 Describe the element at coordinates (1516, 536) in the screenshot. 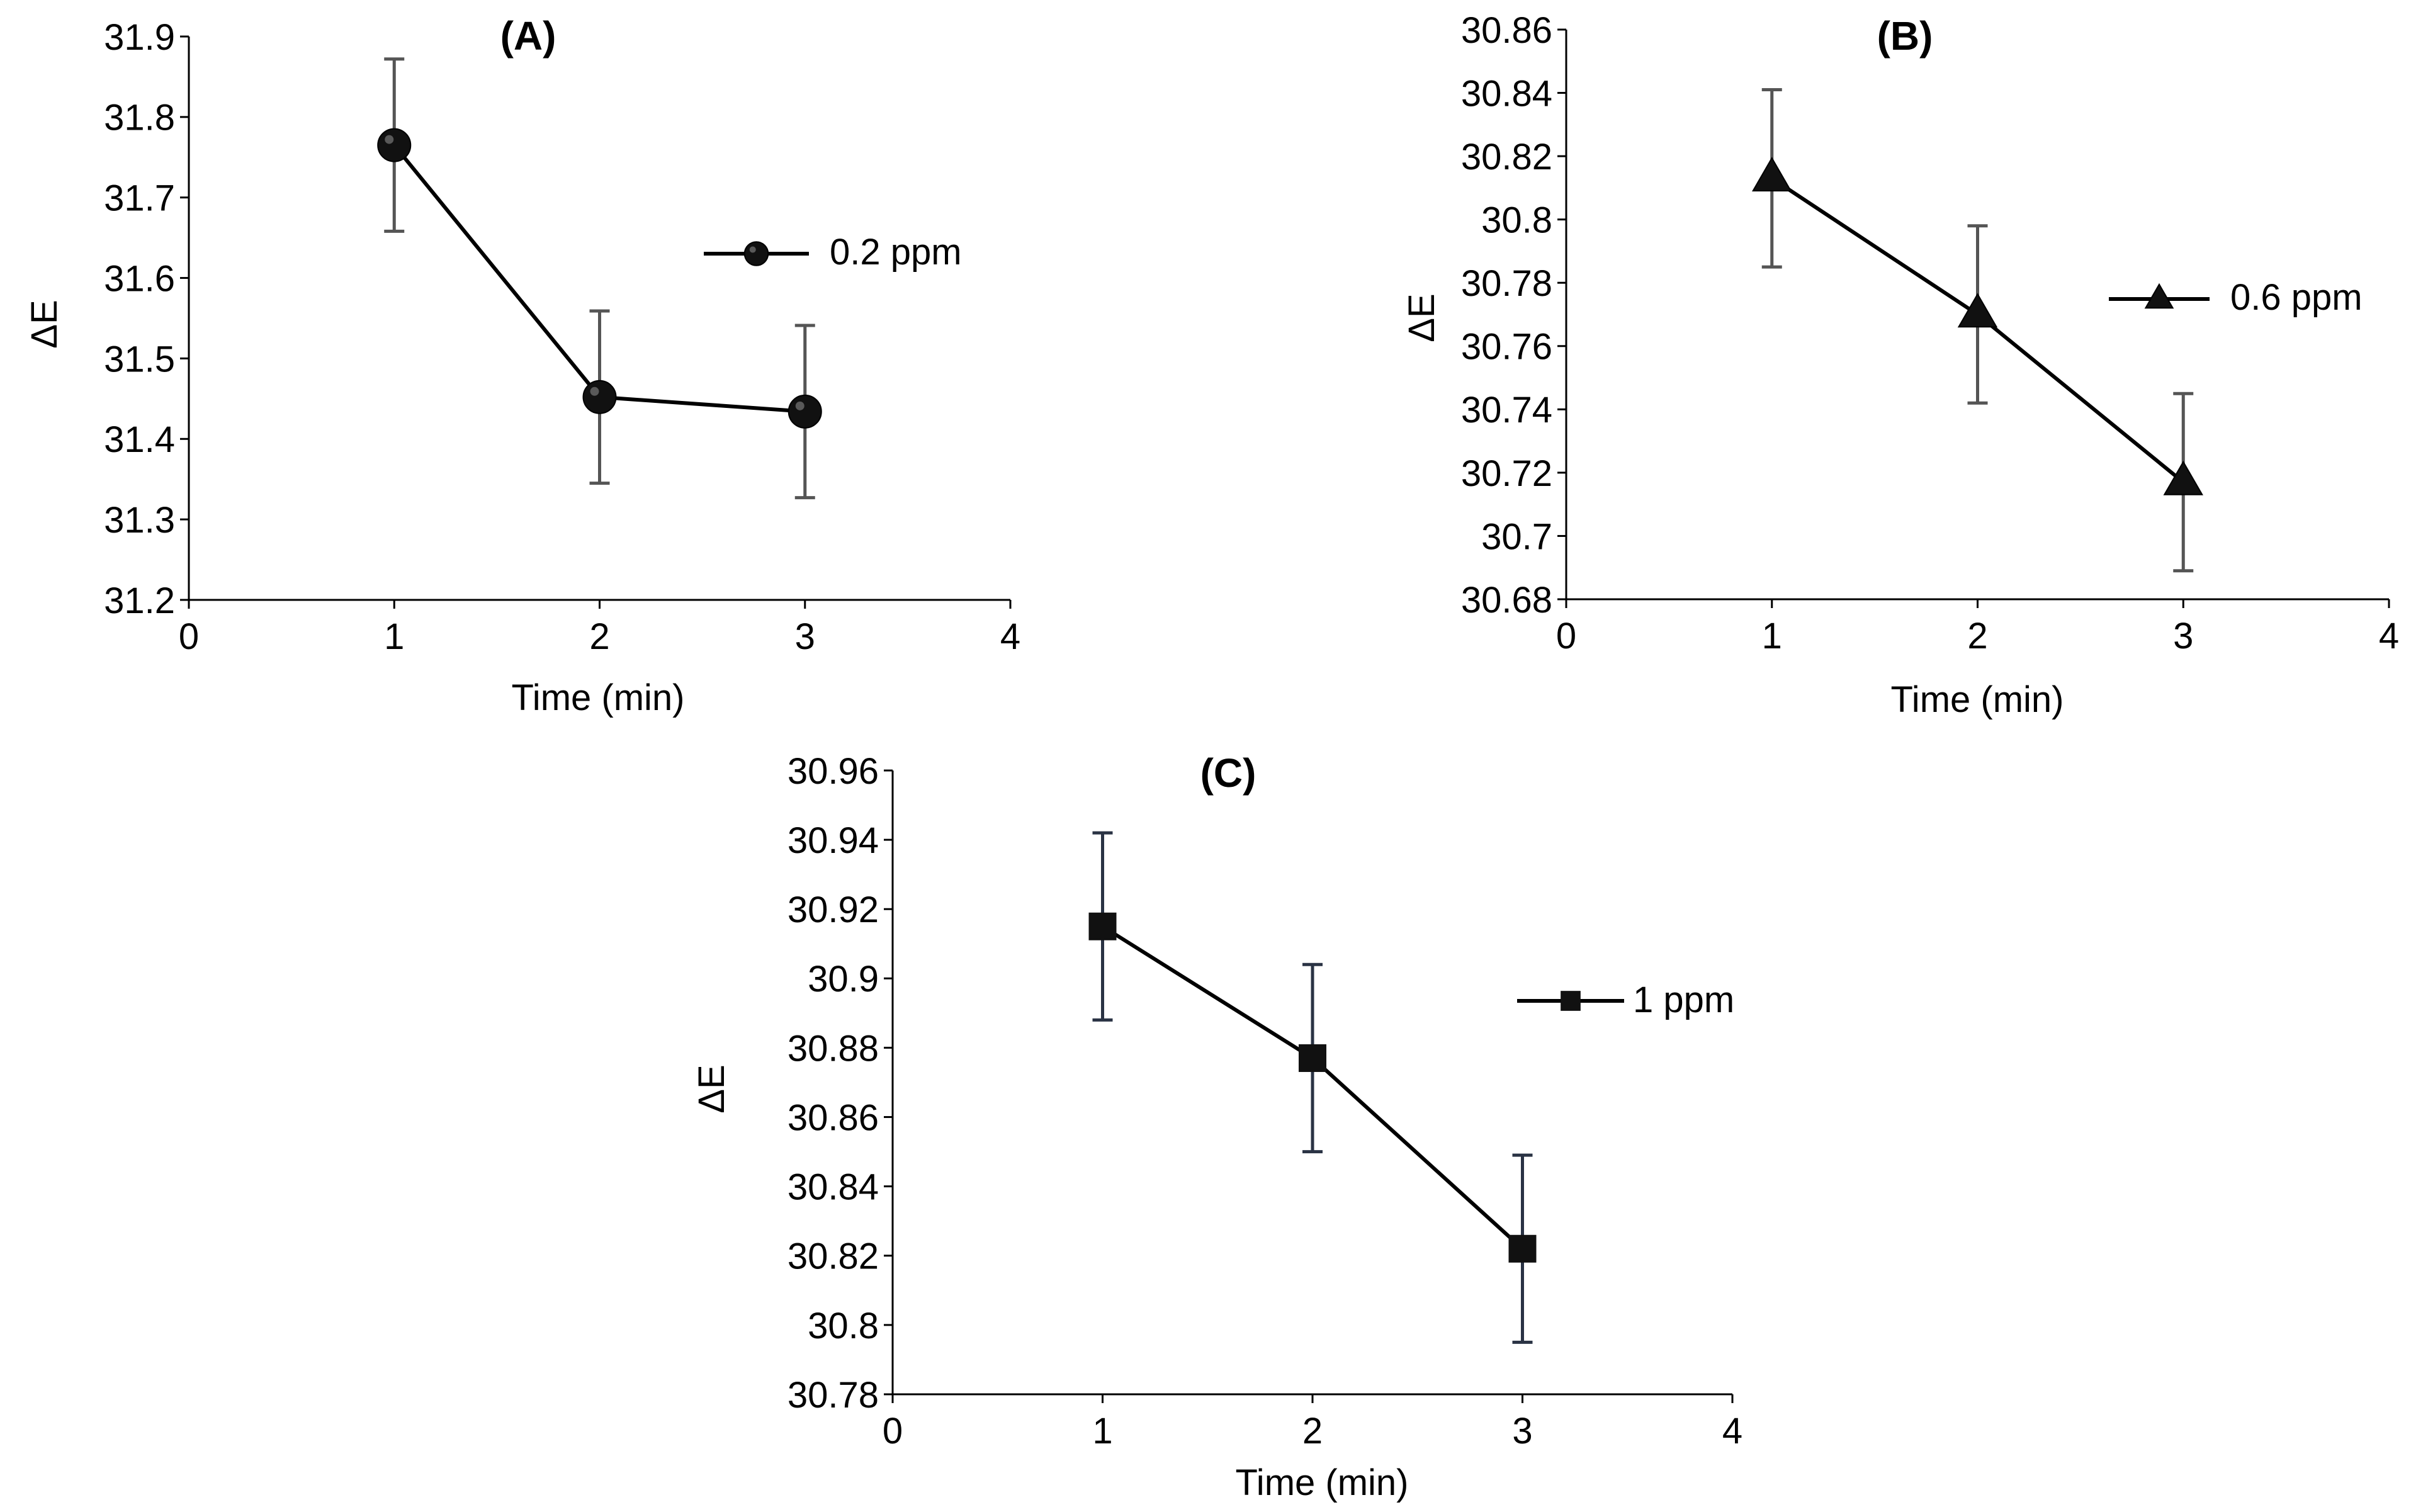

I see `y-tick-label: 30.7` at that location.